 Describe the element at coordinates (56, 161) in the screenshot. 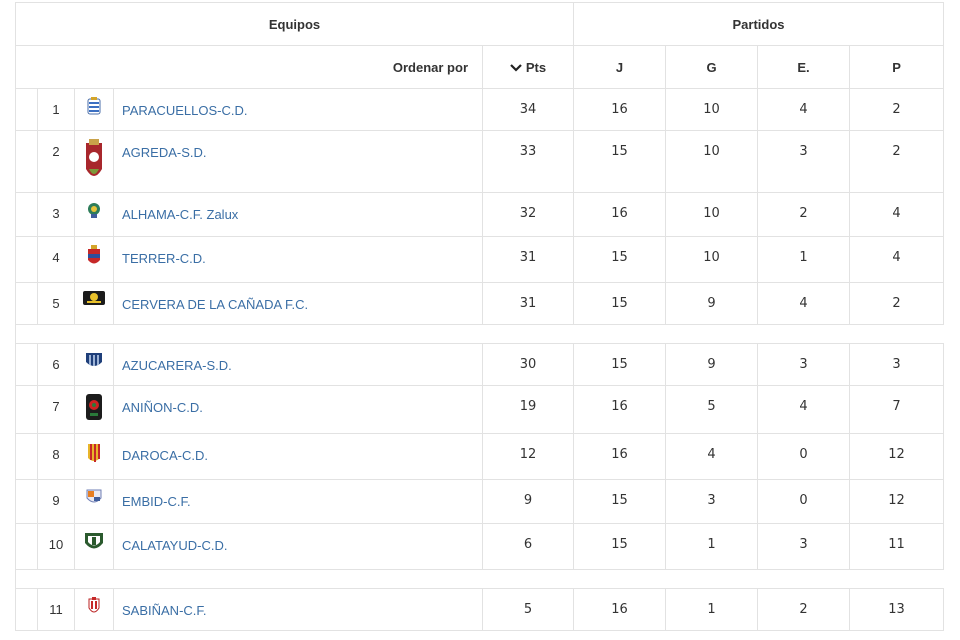

I see `position-cell: 2` at that location.